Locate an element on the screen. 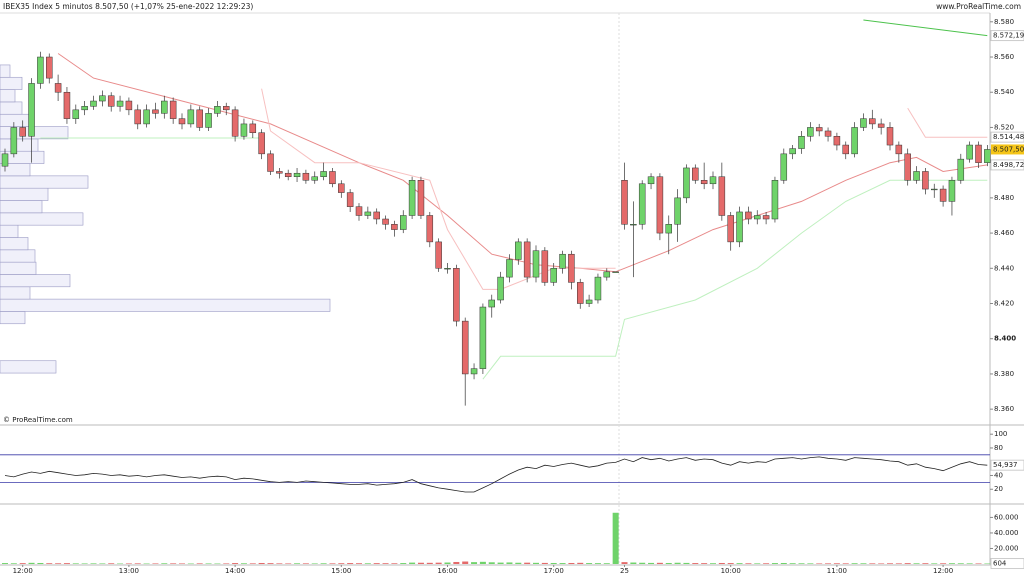 This screenshot has width=1024, height=576. x-tick-label: 11:00 is located at coordinates (837, 571).